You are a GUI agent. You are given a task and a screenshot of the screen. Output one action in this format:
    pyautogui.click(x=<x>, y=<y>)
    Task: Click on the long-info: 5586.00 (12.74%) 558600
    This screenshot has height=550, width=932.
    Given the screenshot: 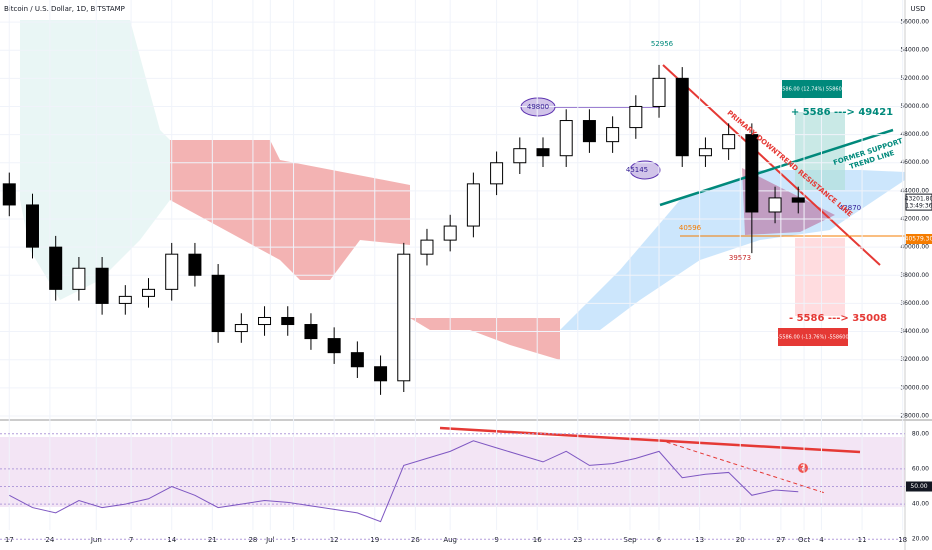 What is the action you would take?
    pyautogui.click(x=812, y=90)
    